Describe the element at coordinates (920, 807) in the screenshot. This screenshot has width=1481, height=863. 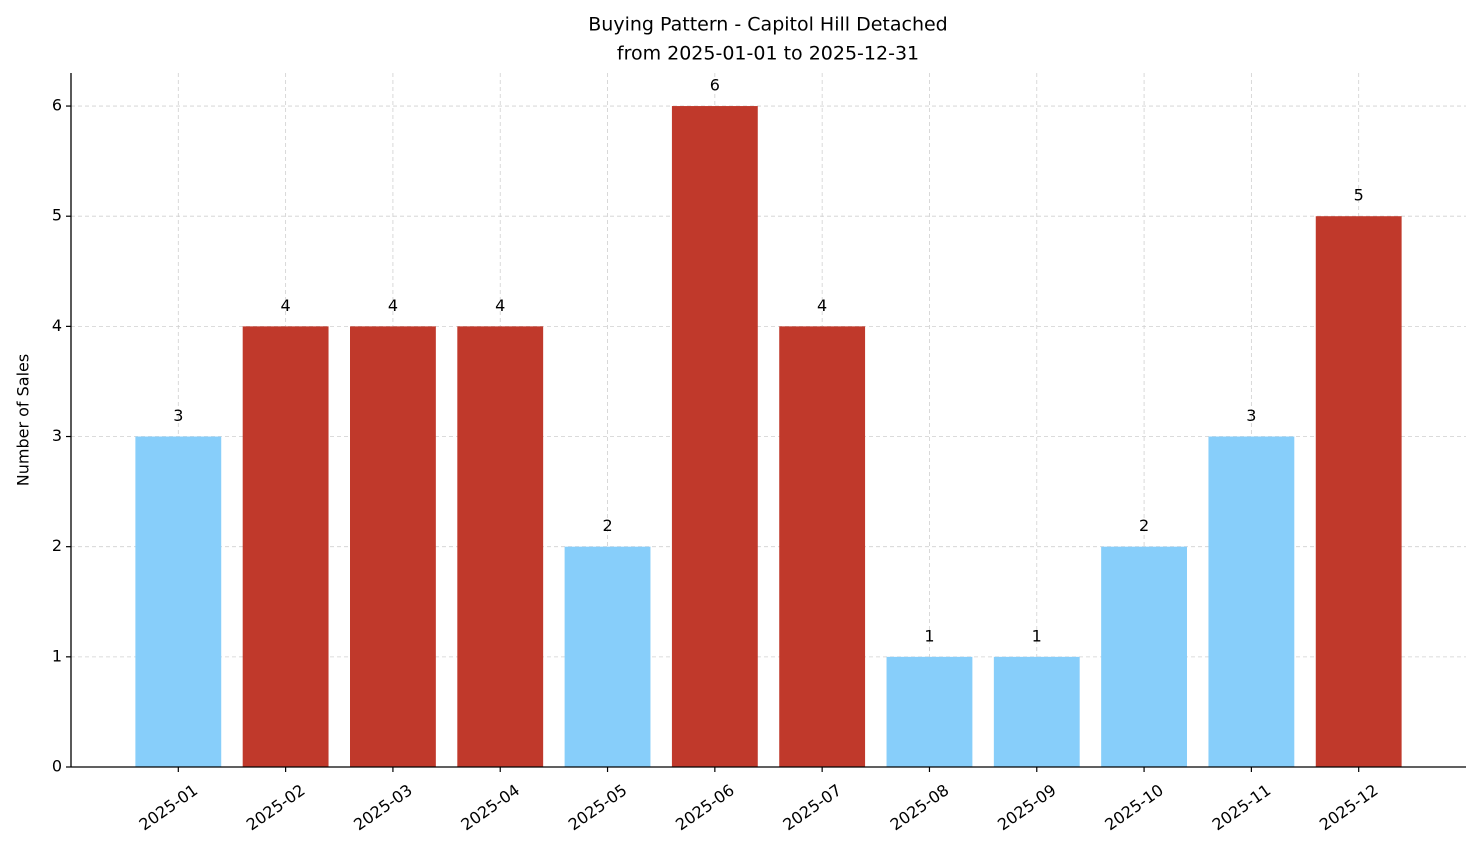
I see `x-tick-label: 2025-08` at that location.